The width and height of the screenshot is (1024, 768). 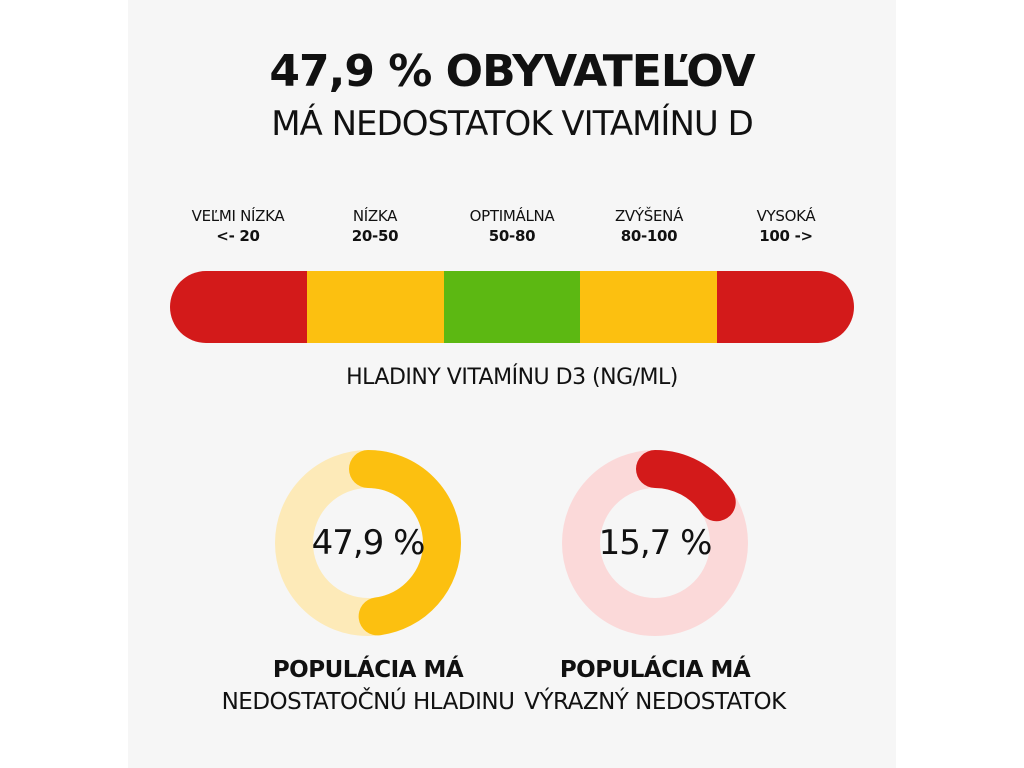 I want to click on level-name: VEĽMI NÍZKA, so click(x=238, y=216).